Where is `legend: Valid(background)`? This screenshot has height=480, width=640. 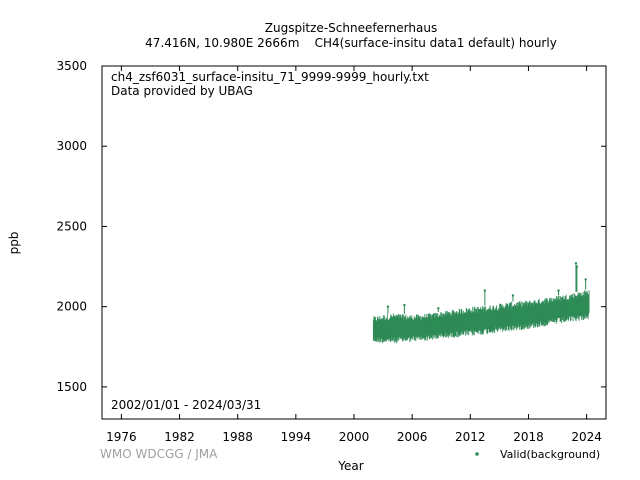
legend: Valid(background) is located at coordinates (537, 454).